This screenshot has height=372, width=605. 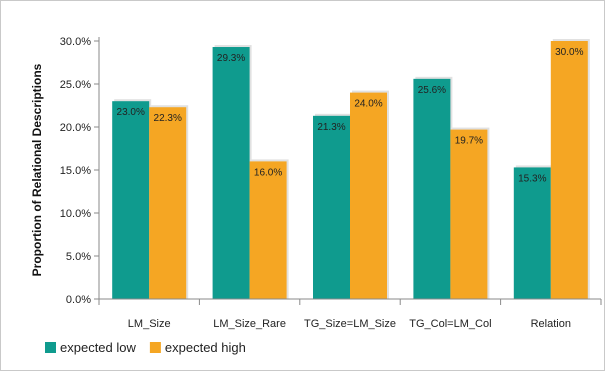 What do you see at coordinates (205, 347) in the screenshot?
I see `legend-label: expected high` at bounding box center [205, 347].